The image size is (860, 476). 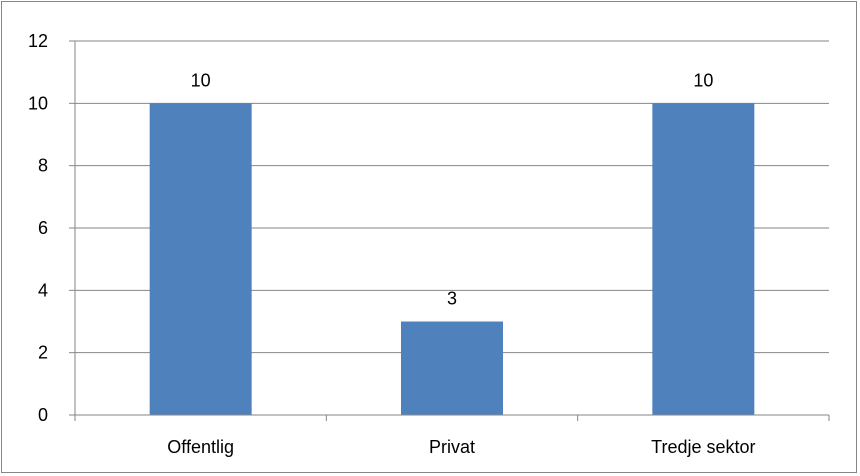 I want to click on y-tick-label: 12, so click(x=38, y=41).